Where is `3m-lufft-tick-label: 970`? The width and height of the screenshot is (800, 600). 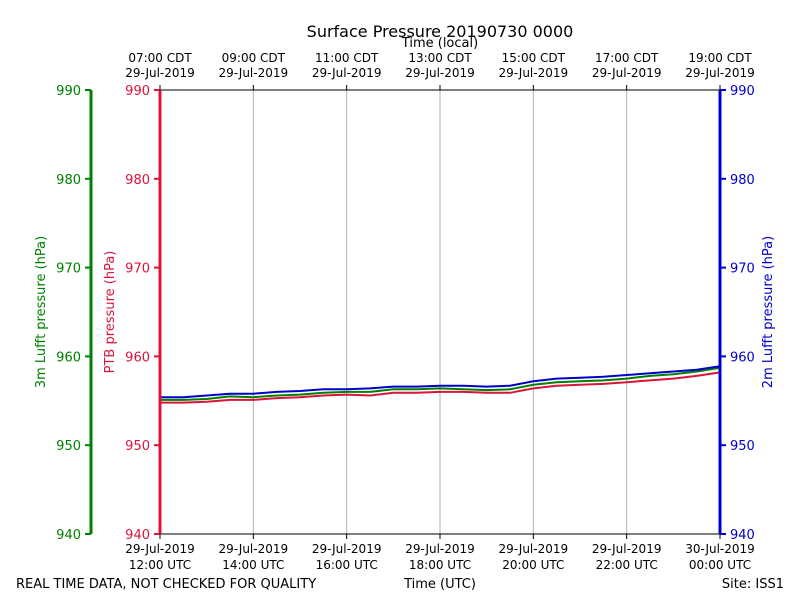
3m-lufft-tick-label: 970 is located at coordinates (68, 269).